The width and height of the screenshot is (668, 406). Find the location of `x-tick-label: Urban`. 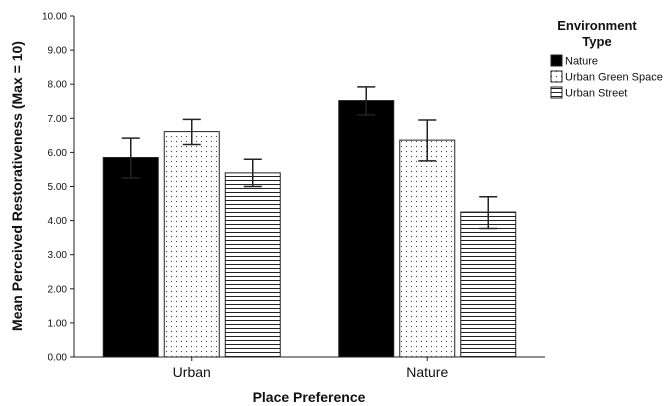

x-tick-label: Urban is located at coordinates (192, 372).